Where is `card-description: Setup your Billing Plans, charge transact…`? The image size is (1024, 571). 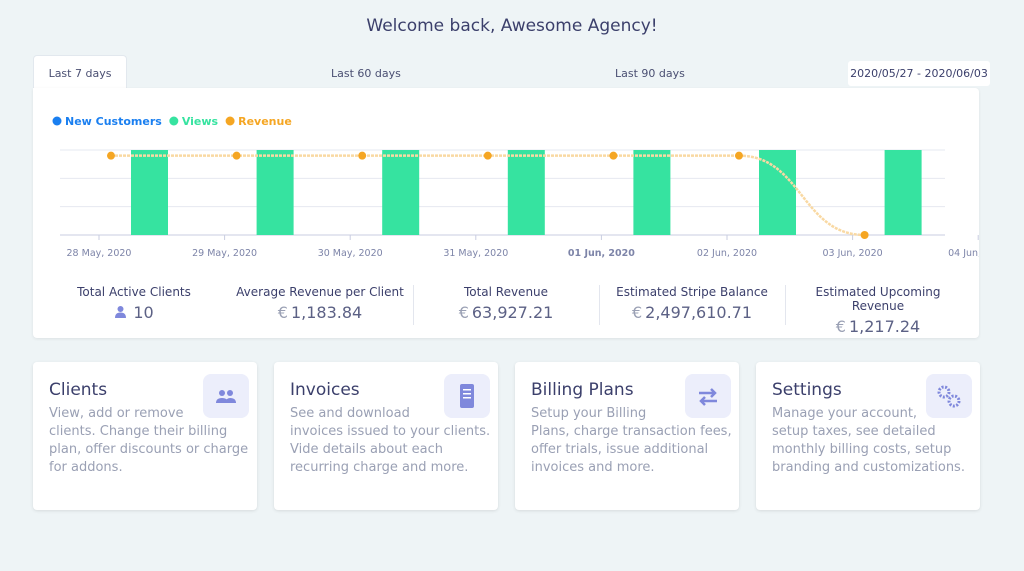
card-description: Setup your Billing Plans, charge transact… is located at coordinates (631, 441).